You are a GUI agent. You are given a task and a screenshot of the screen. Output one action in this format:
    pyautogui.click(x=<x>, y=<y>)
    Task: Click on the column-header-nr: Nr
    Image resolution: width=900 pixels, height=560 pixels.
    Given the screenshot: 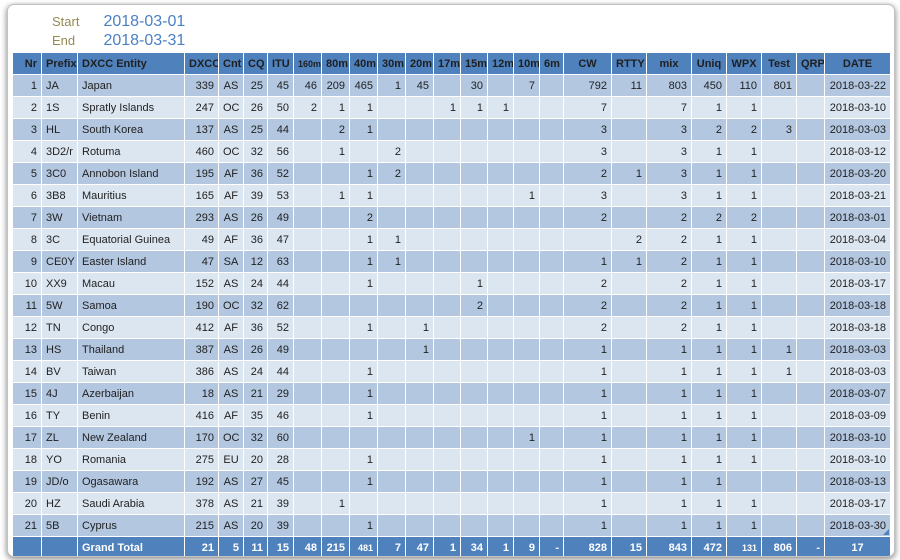 What is the action you would take?
    pyautogui.click(x=27, y=63)
    